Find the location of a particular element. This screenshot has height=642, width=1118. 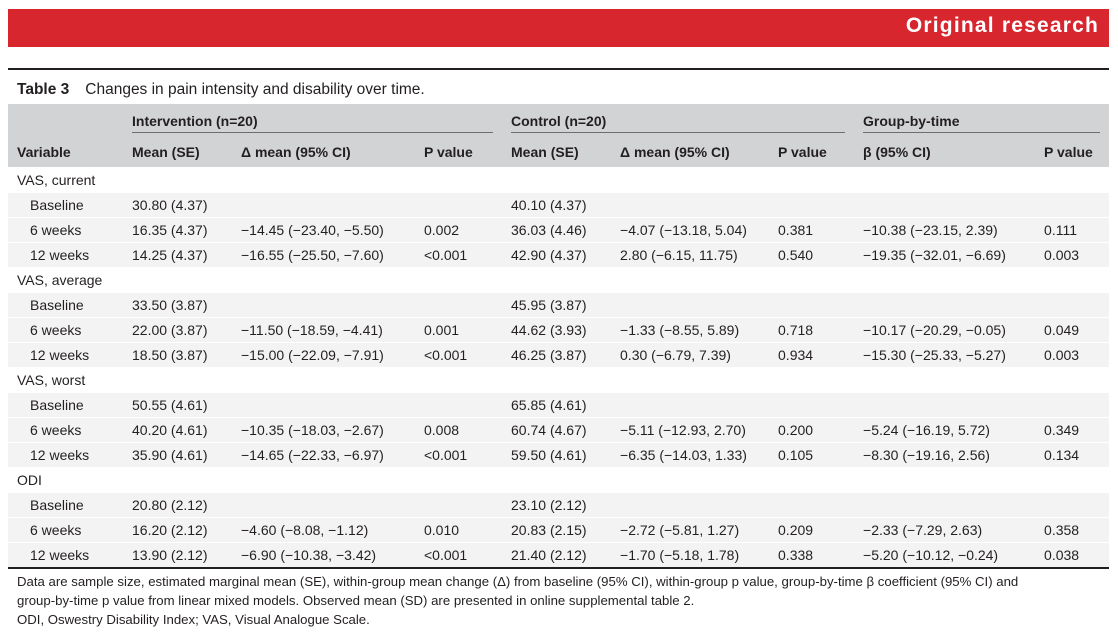

table-cell: −14.45 (−23.40, −5.50) is located at coordinates (323, 230).